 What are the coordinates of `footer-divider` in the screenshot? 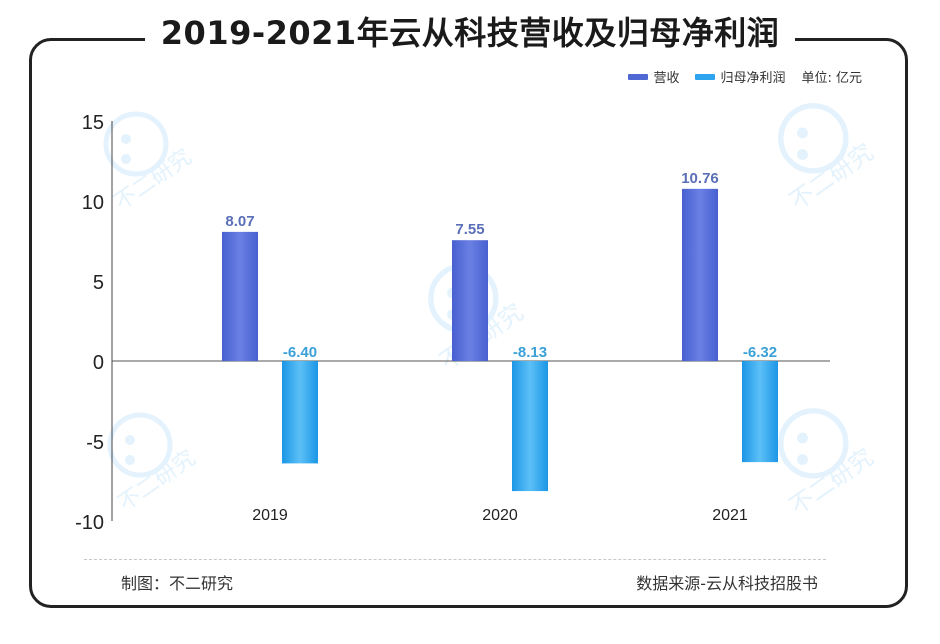 It's located at (455, 559).